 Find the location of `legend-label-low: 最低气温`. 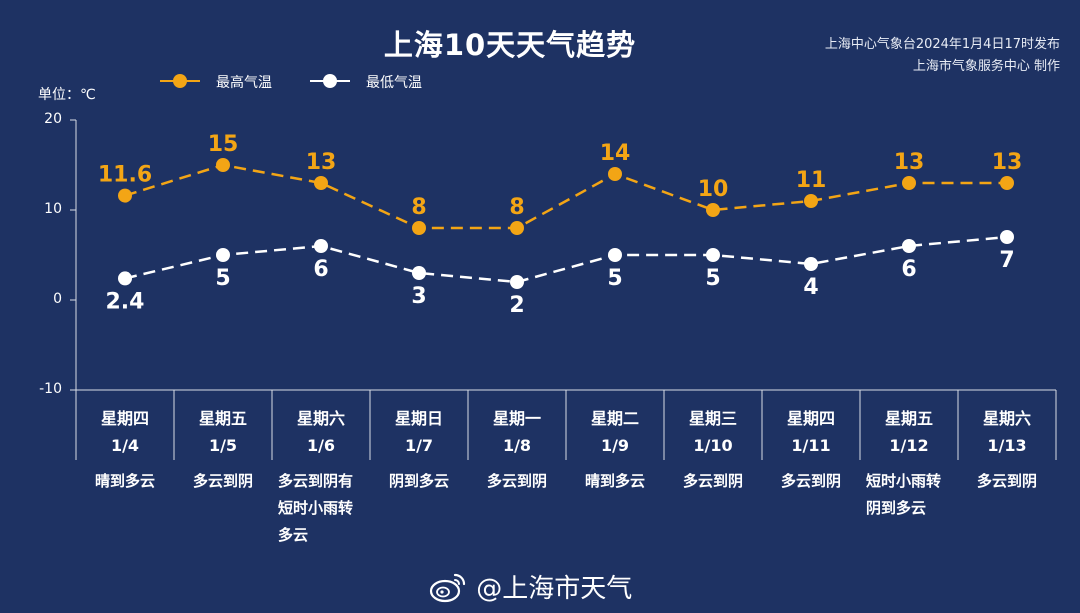

legend-label-low: 最低气温 is located at coordinates (394, 83).